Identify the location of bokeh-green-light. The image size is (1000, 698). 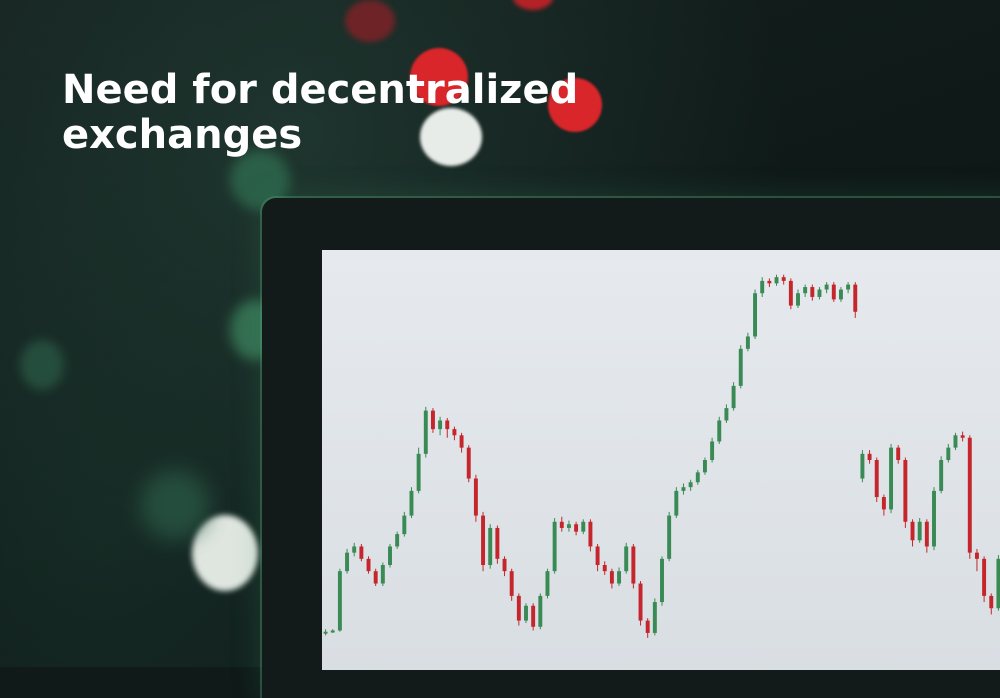
(175, 505).